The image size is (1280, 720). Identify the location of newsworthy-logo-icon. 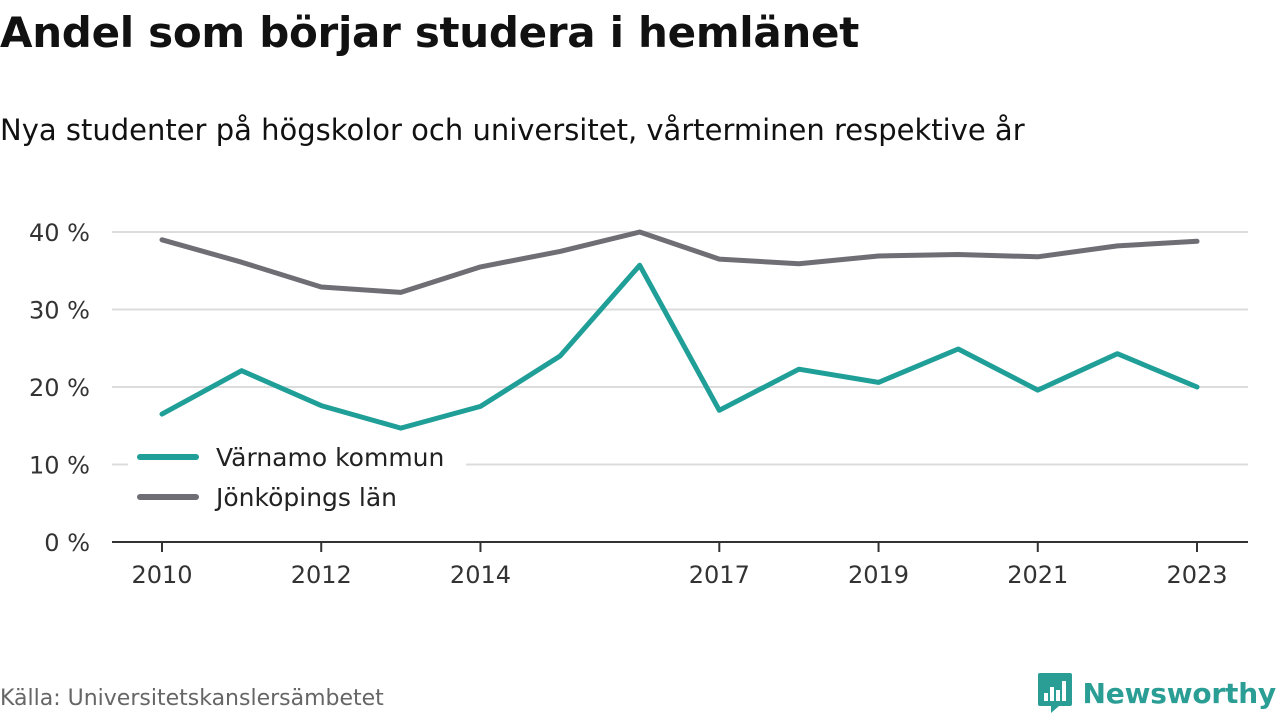
(1054, 693).